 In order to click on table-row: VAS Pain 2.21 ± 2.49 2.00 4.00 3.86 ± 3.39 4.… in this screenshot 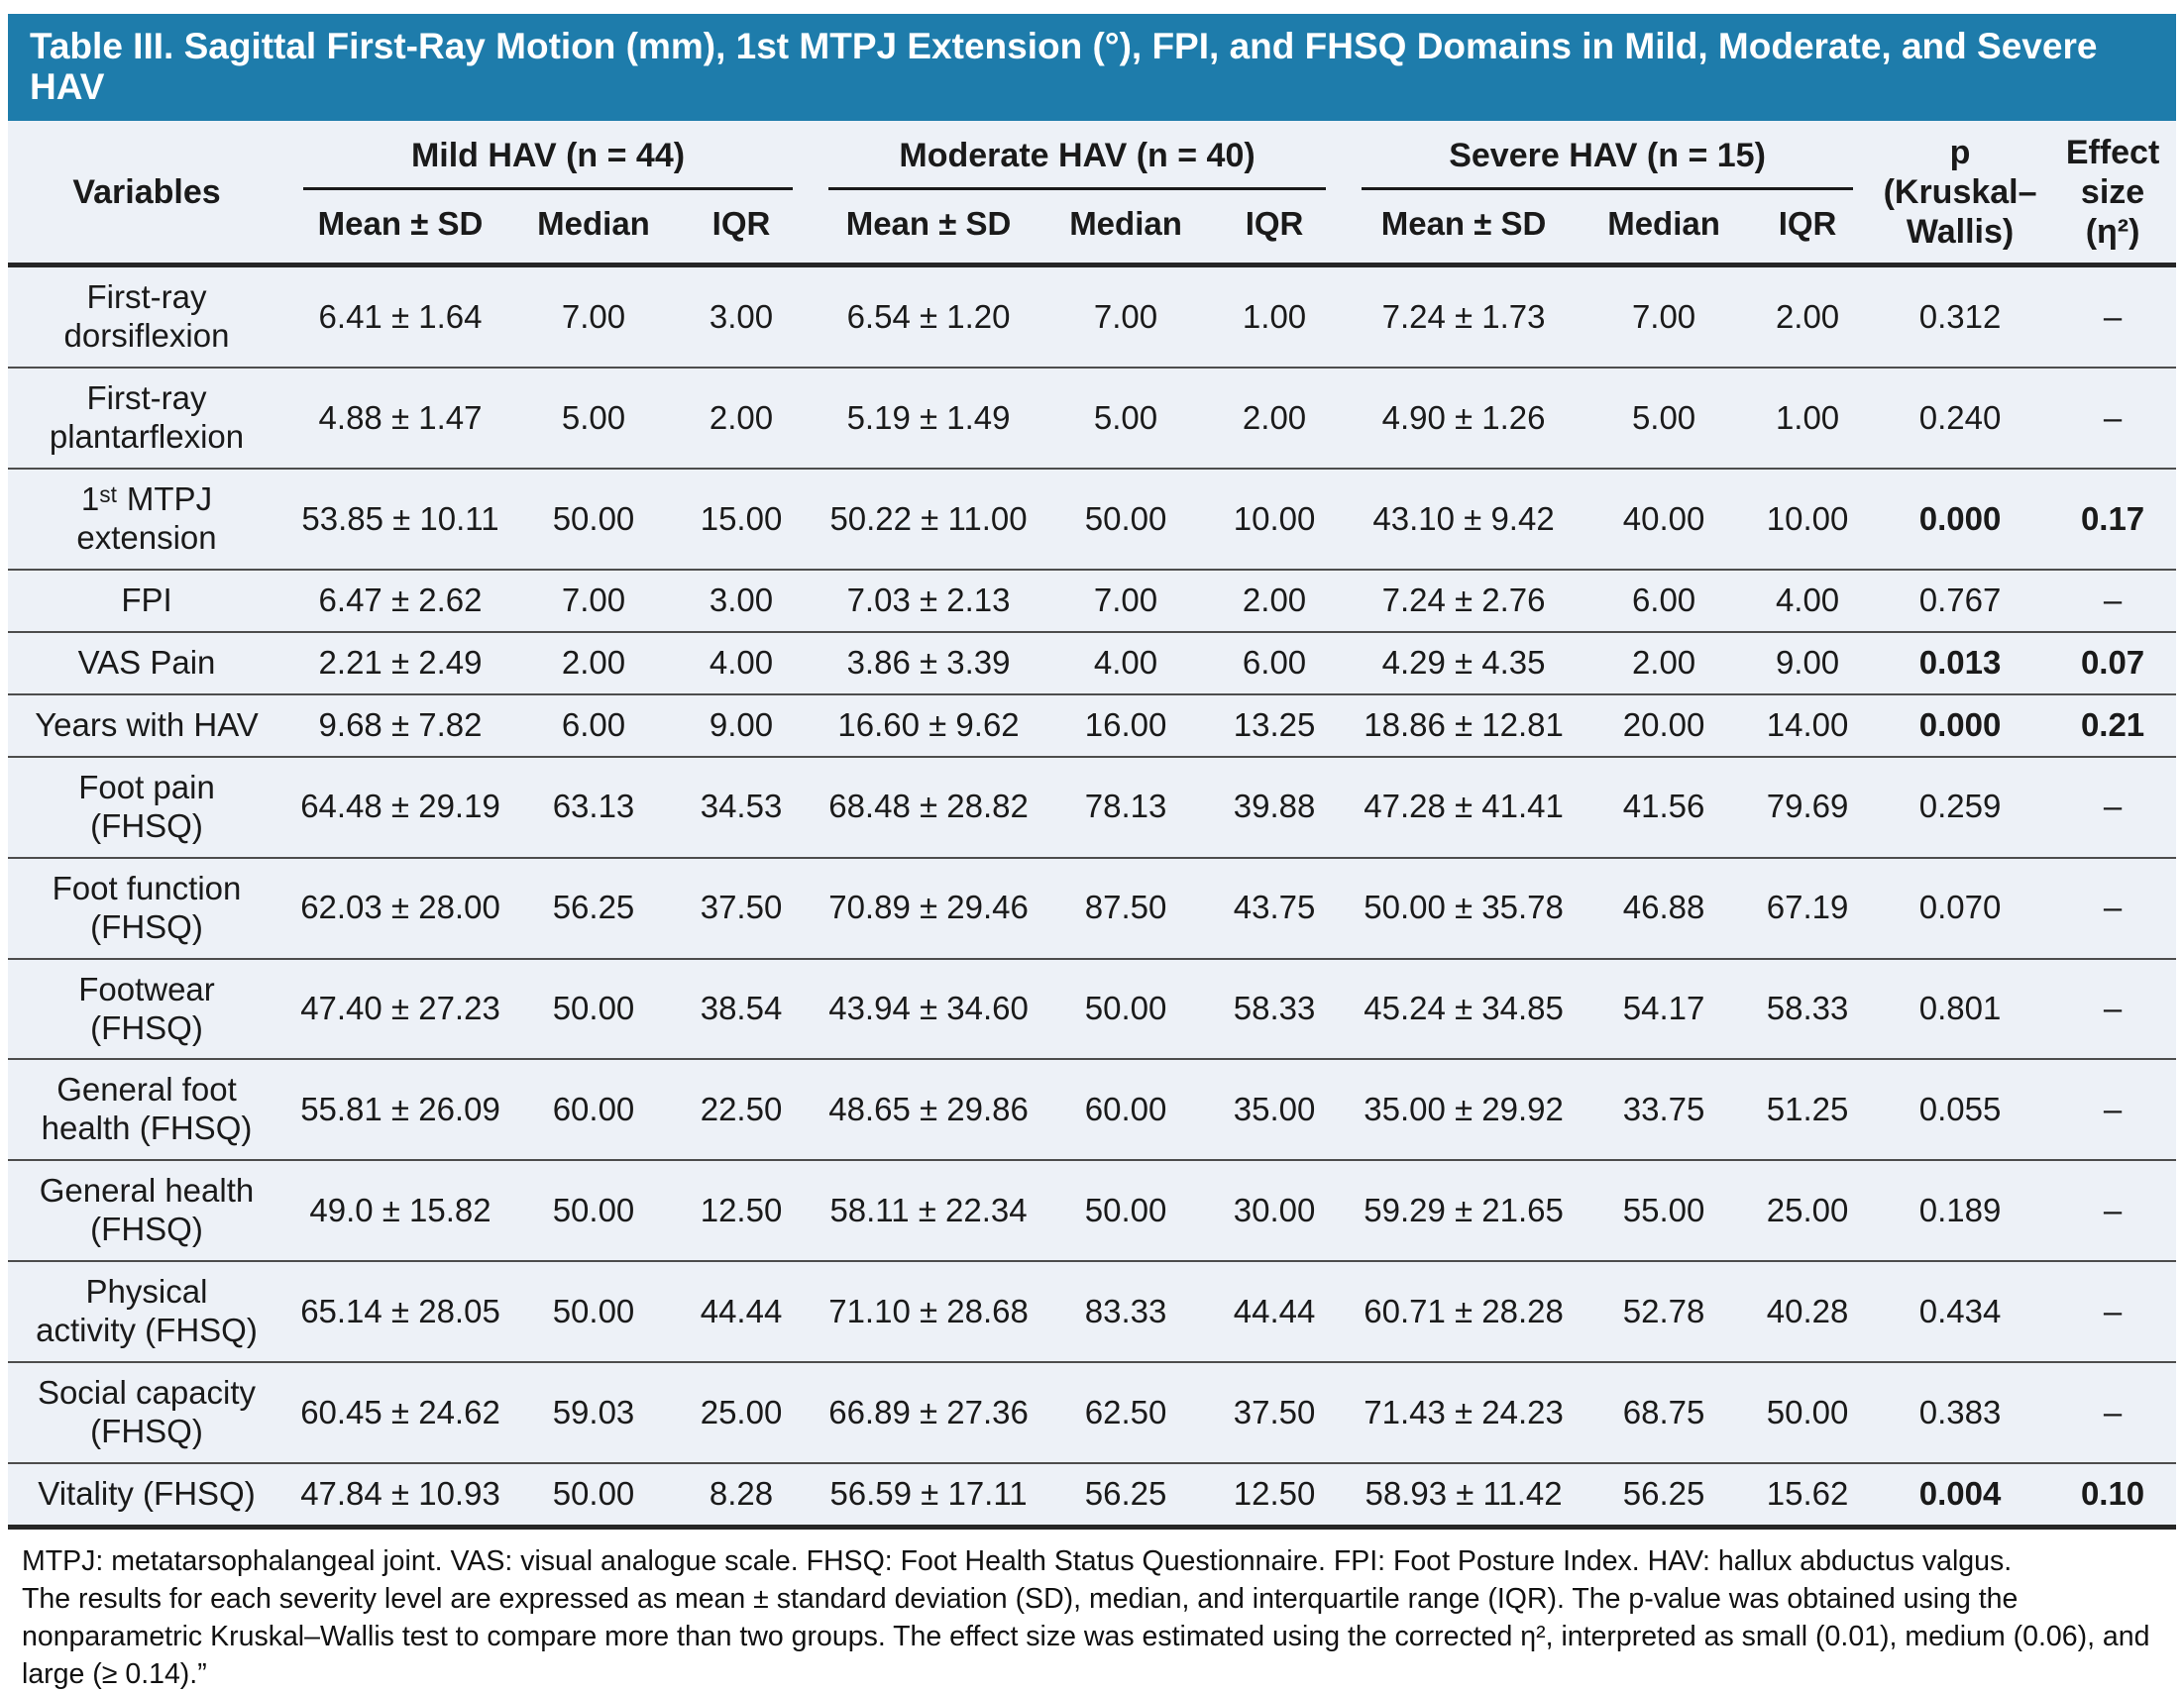, I will do `click(1092, 662)`.